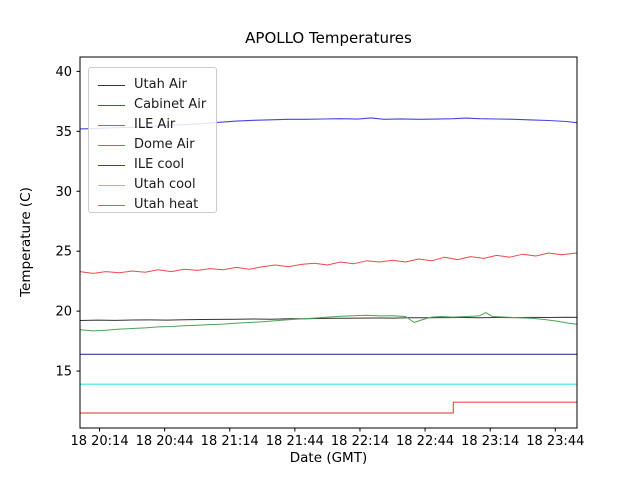 This screenshot has width=640, height=480. I want to click on x-tick-label: 18 21:14, so click(230, 441).